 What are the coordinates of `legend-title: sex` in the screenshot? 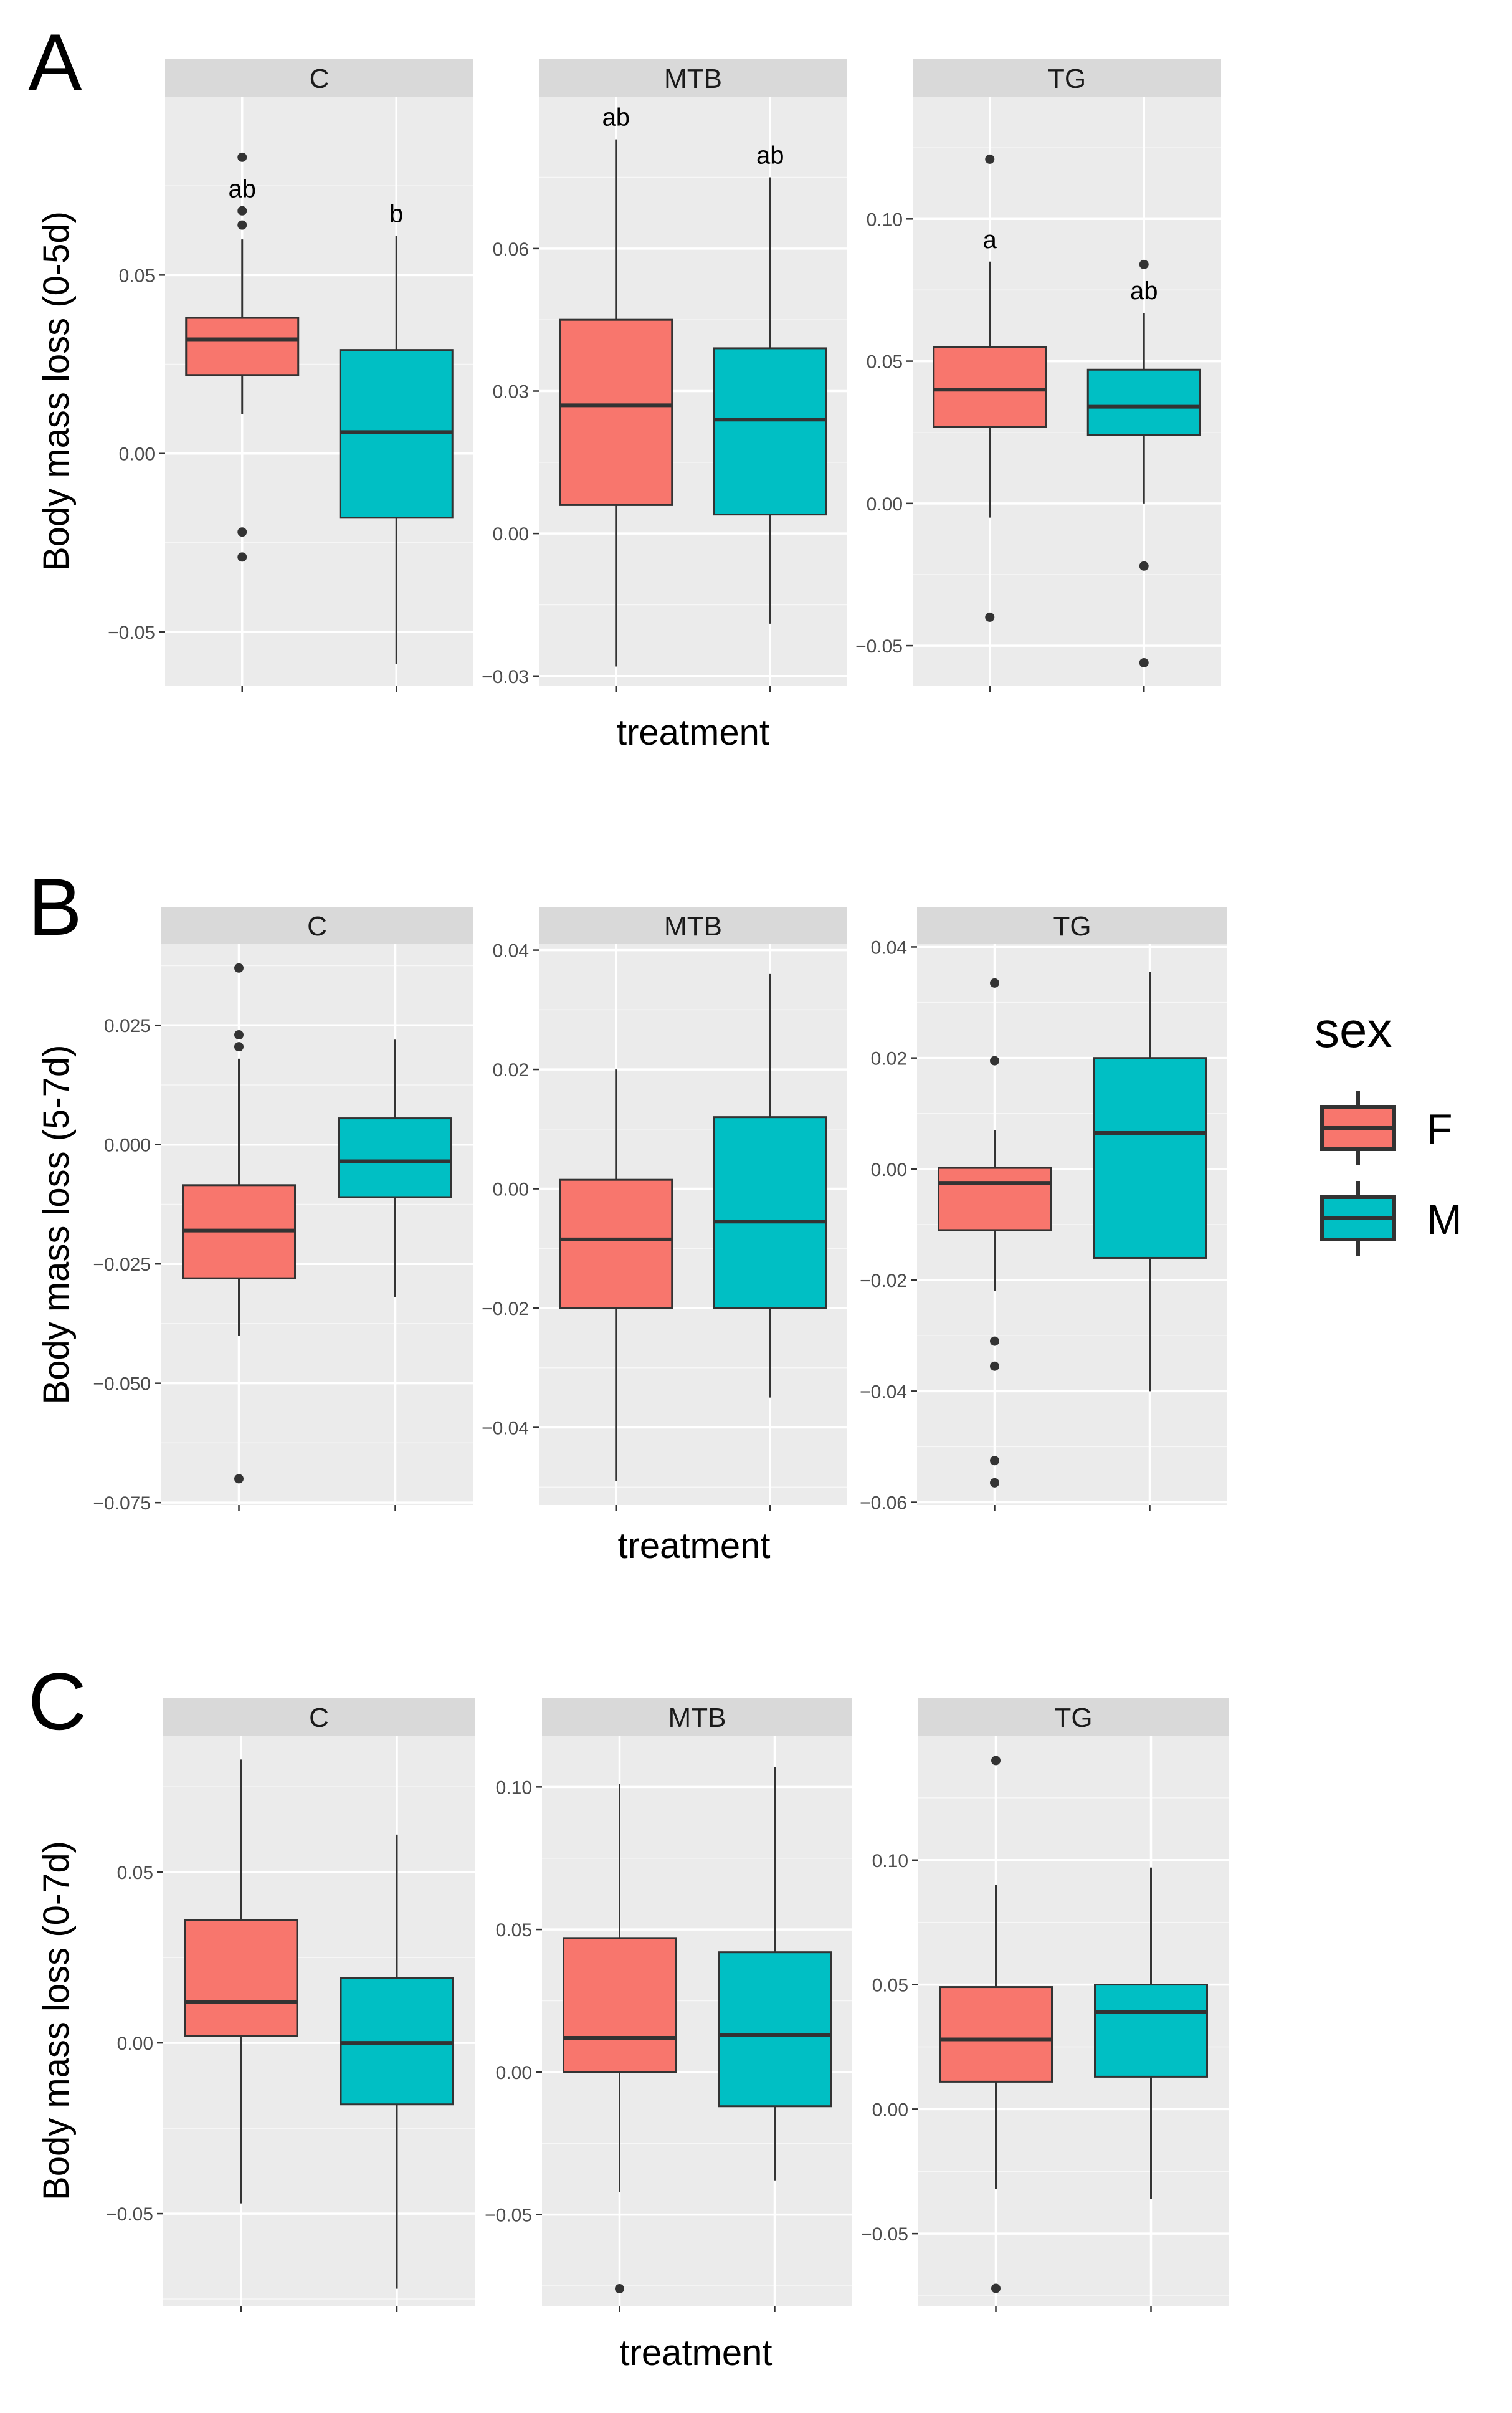 It's located at (1354, 1030).